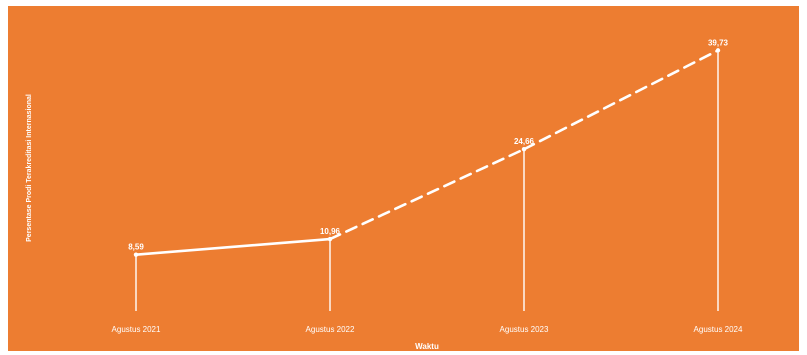 This screenshot has height=355, width=807. Describe the element at coordinates (718, 329) in the screenshot. I see `x-tick-label-4: Agustus 2024` at that location.